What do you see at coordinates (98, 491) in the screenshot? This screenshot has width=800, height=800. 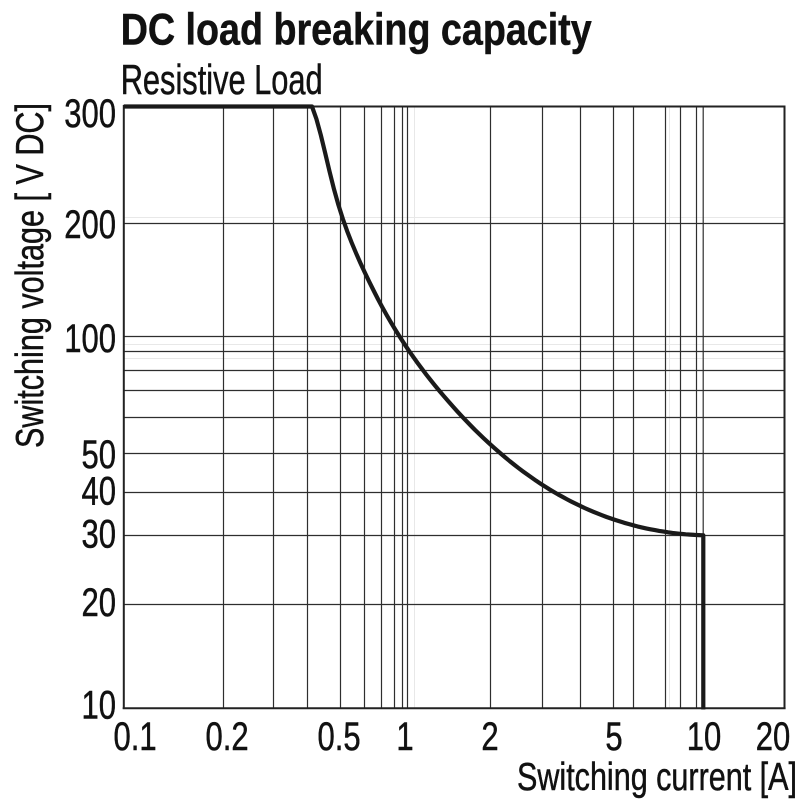 I see `svg-text: 40` at bounding box center [98, 491].